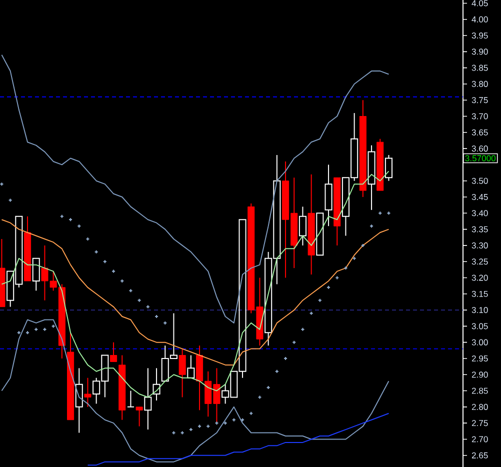 This screenshot has width=501, height=467. Describe the element at coordinates (480, 229) in the screenshot. I see `y-tick-label: 3.35` at that location.